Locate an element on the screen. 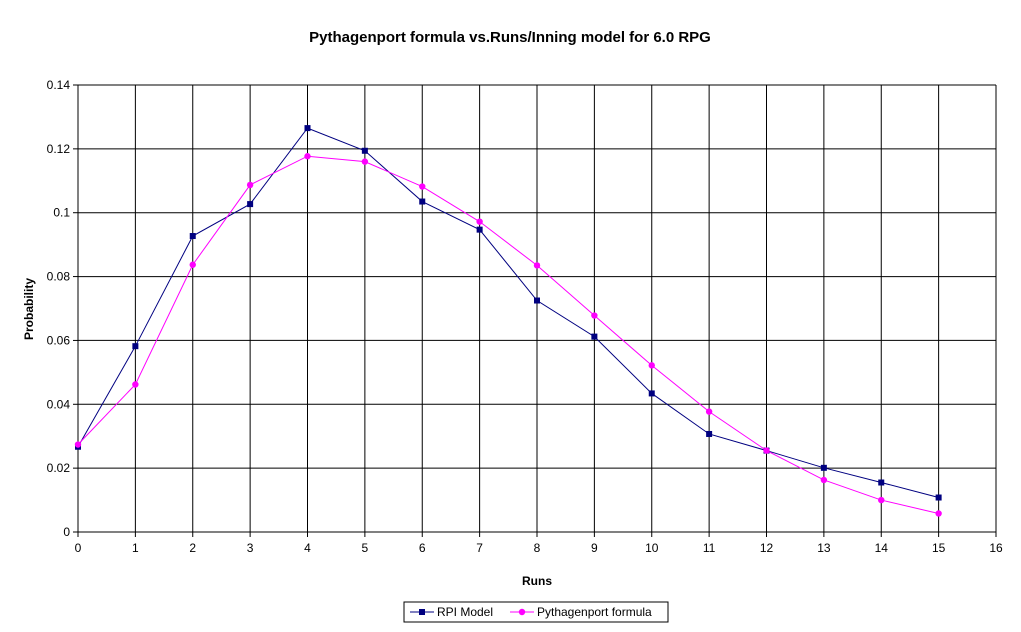  y-tick-label: 0.08 is located at coordinates (59, 277).